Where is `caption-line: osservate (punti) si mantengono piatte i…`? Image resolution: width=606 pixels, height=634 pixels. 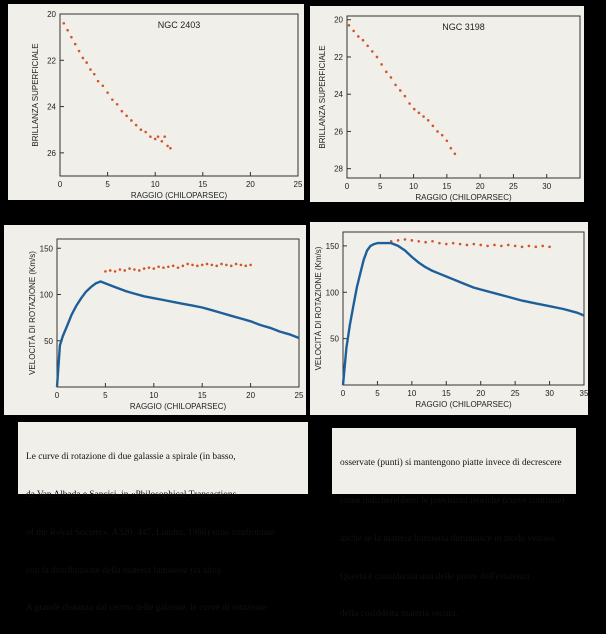
caption-line: osservate (punti) si mantengono piatte i… is located at coordinates (451, 463).